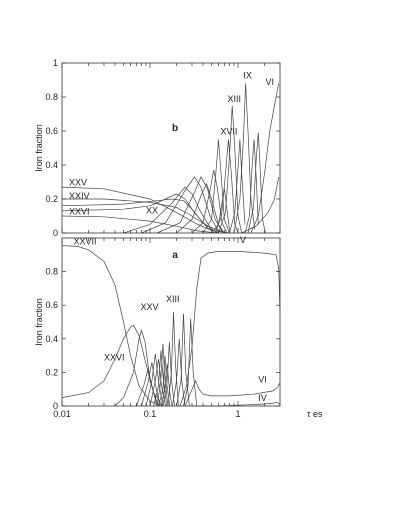 The image size is (409, 529). Describe the element at coordinates (55, 63) in the screenshot. I see `panel-b-y-tick-label: 1` at that location.